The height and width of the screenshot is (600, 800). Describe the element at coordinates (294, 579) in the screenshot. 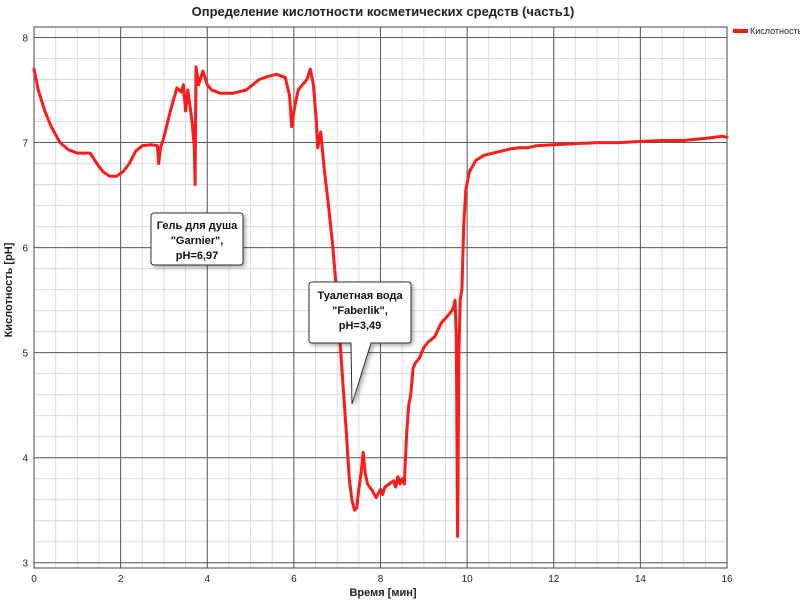

I see `x-tick-label: 6` at that location.